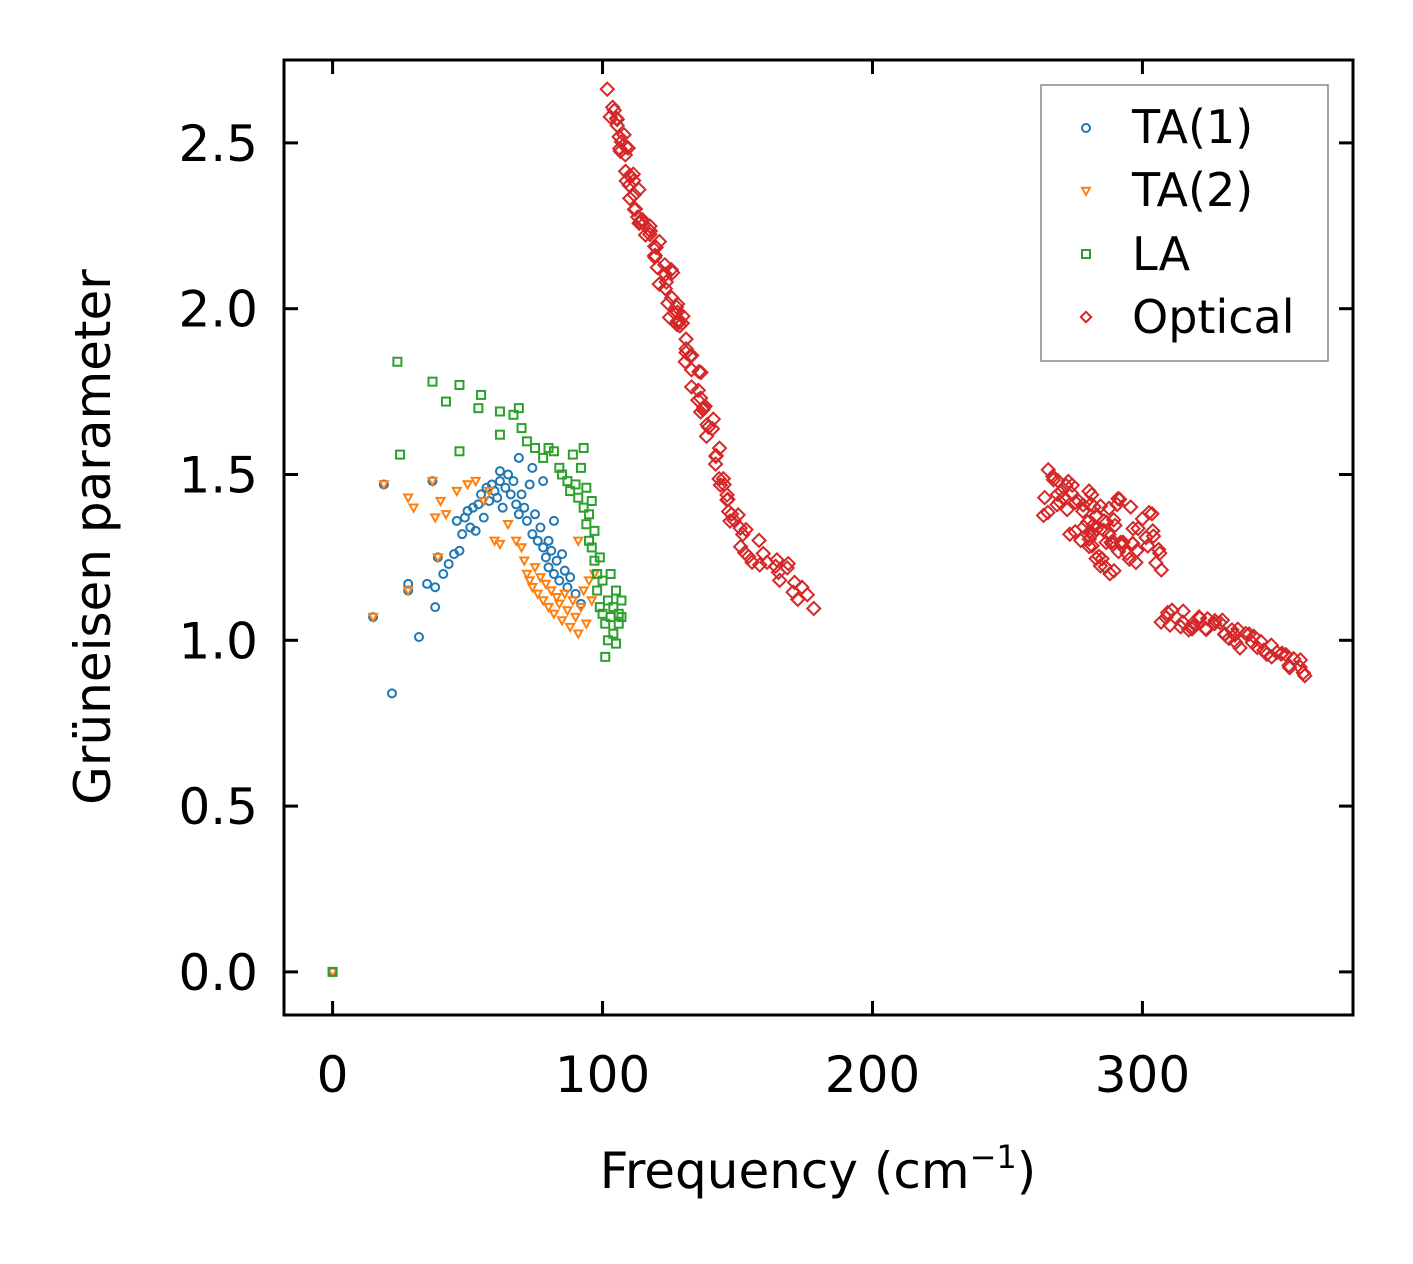 This screenshot has height=1264, width=1413. I want to click on y-tick-label: 1.0, so click(218, 641).